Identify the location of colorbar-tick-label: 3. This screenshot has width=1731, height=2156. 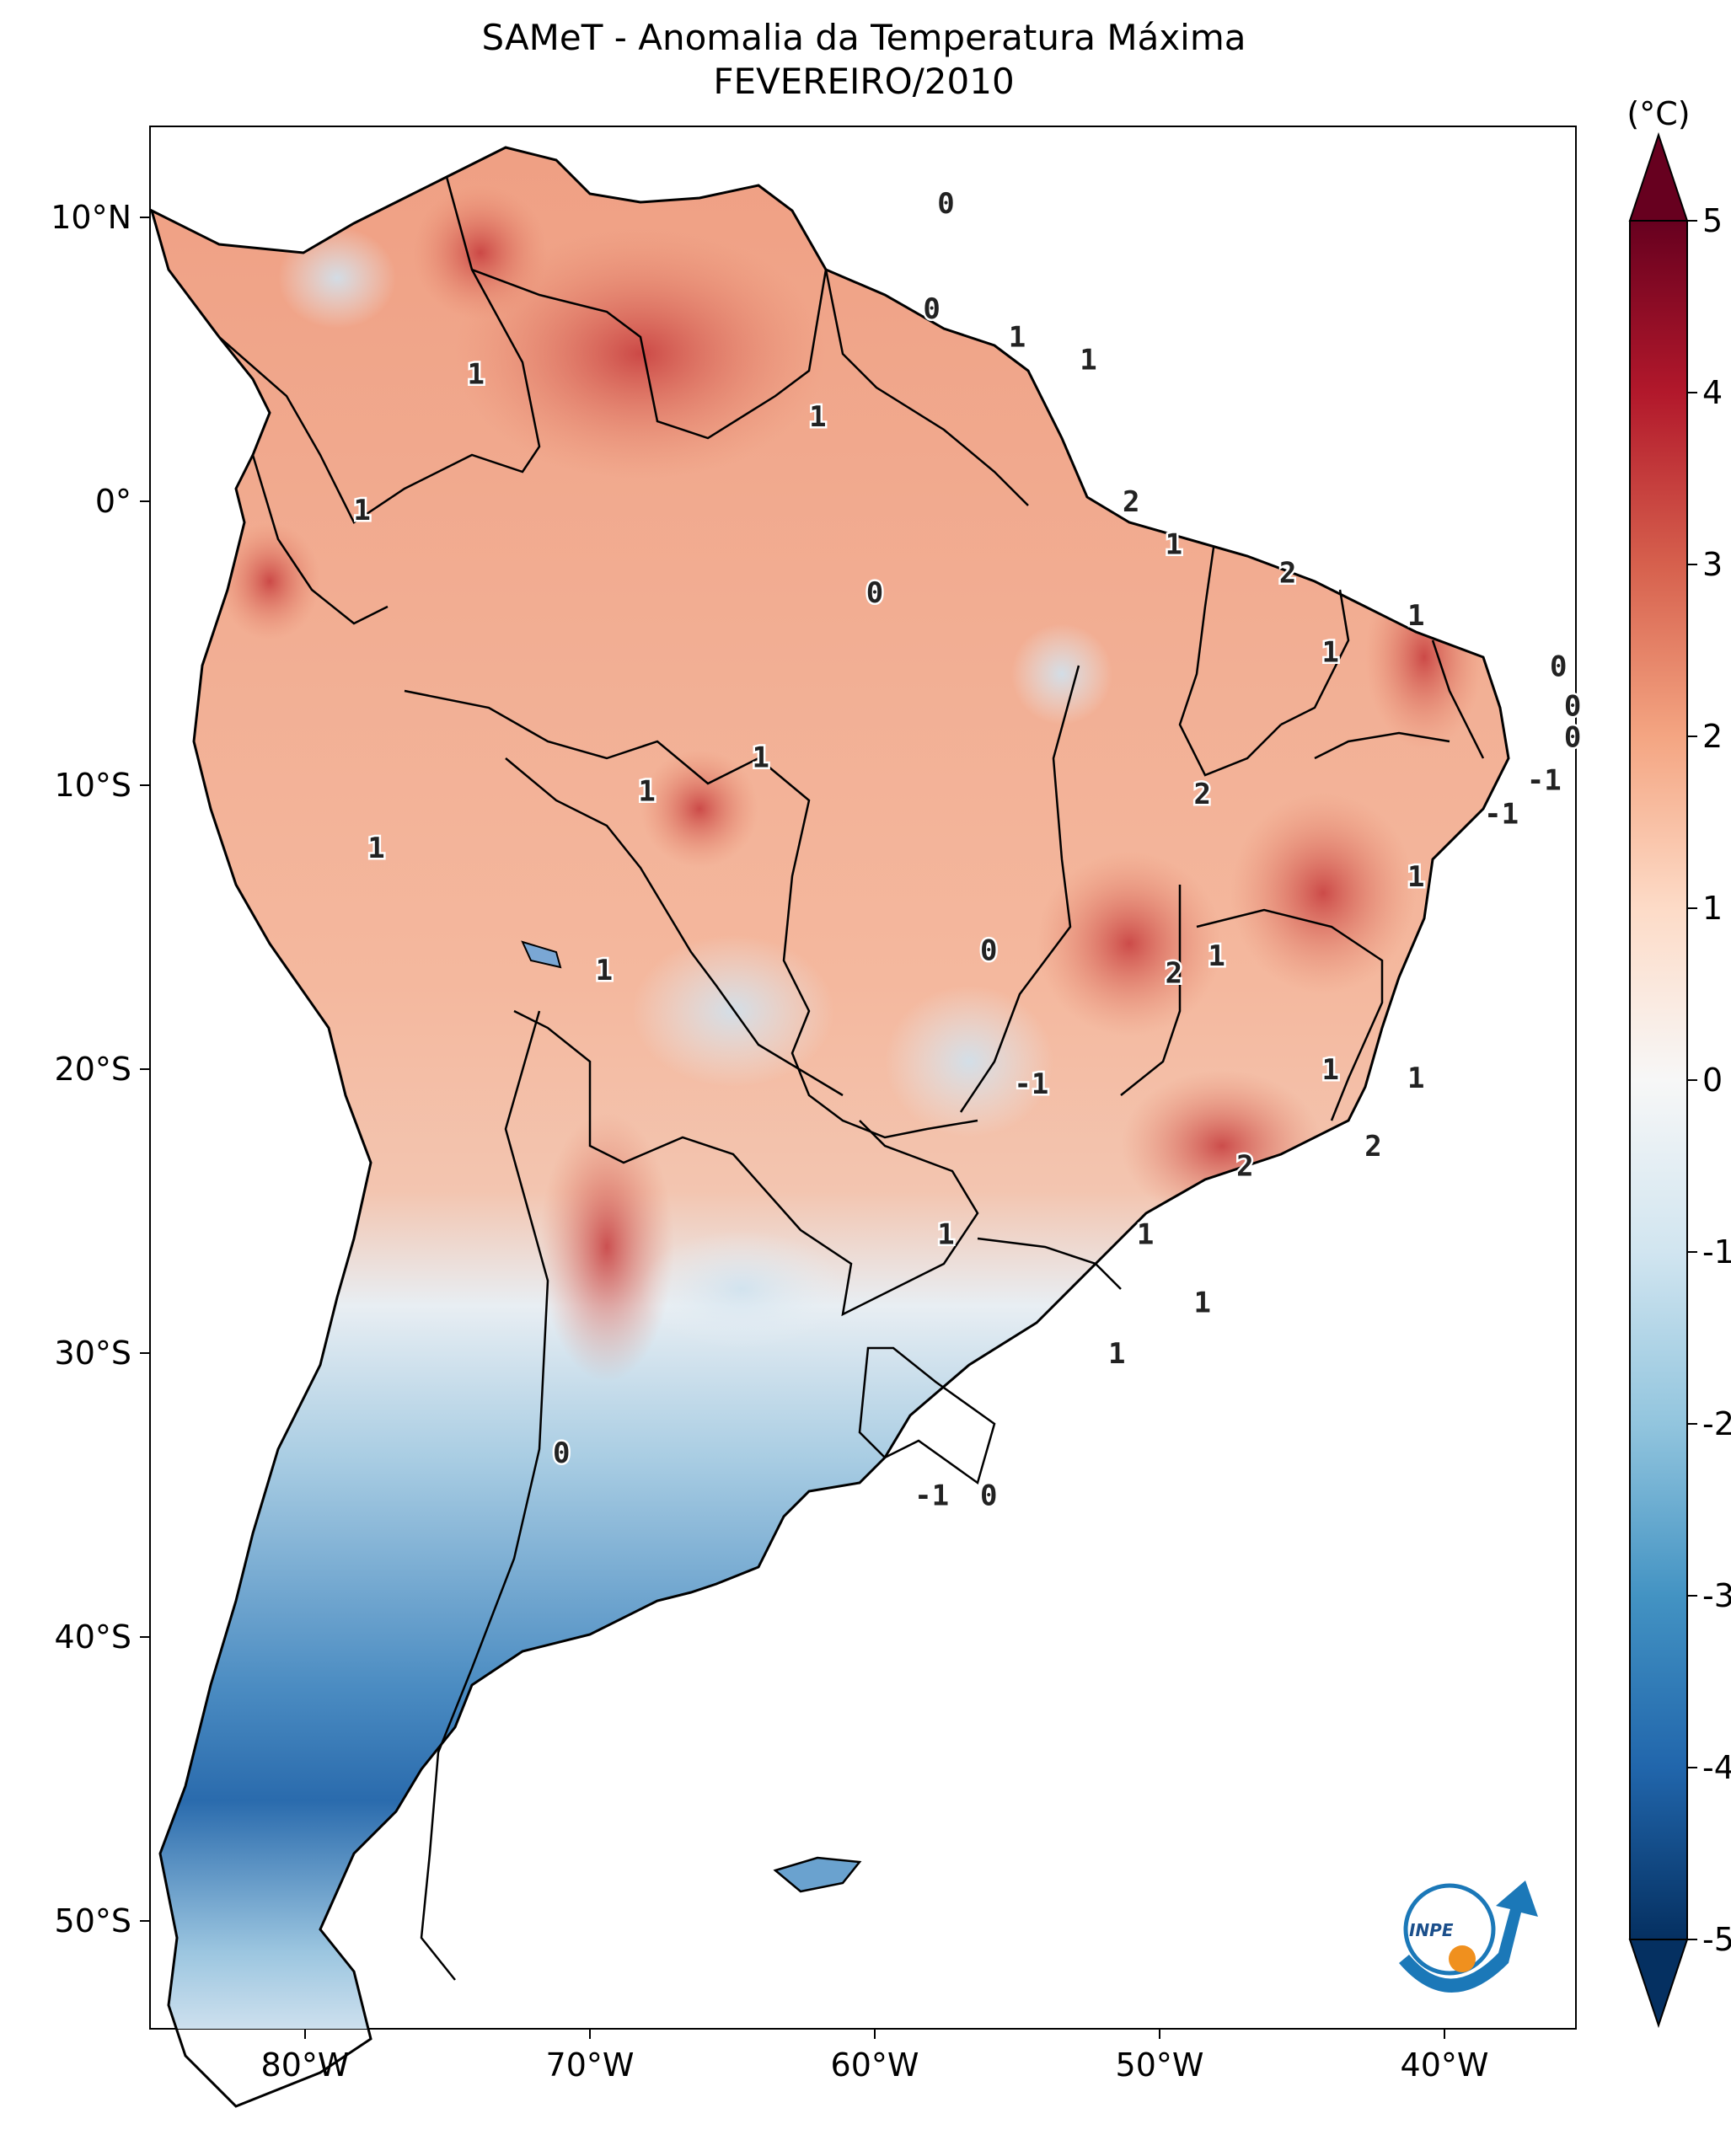
(1712, 564).